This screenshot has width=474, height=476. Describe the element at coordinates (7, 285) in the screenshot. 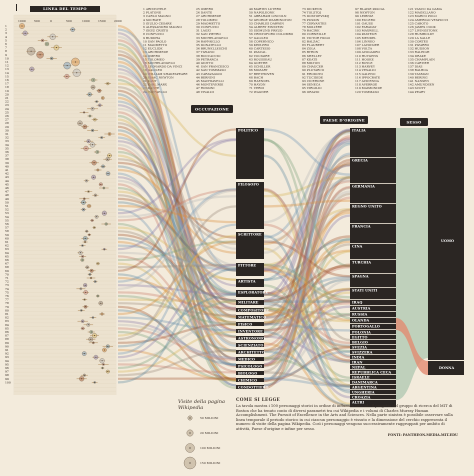

I see `rank-number: 73` at that location.